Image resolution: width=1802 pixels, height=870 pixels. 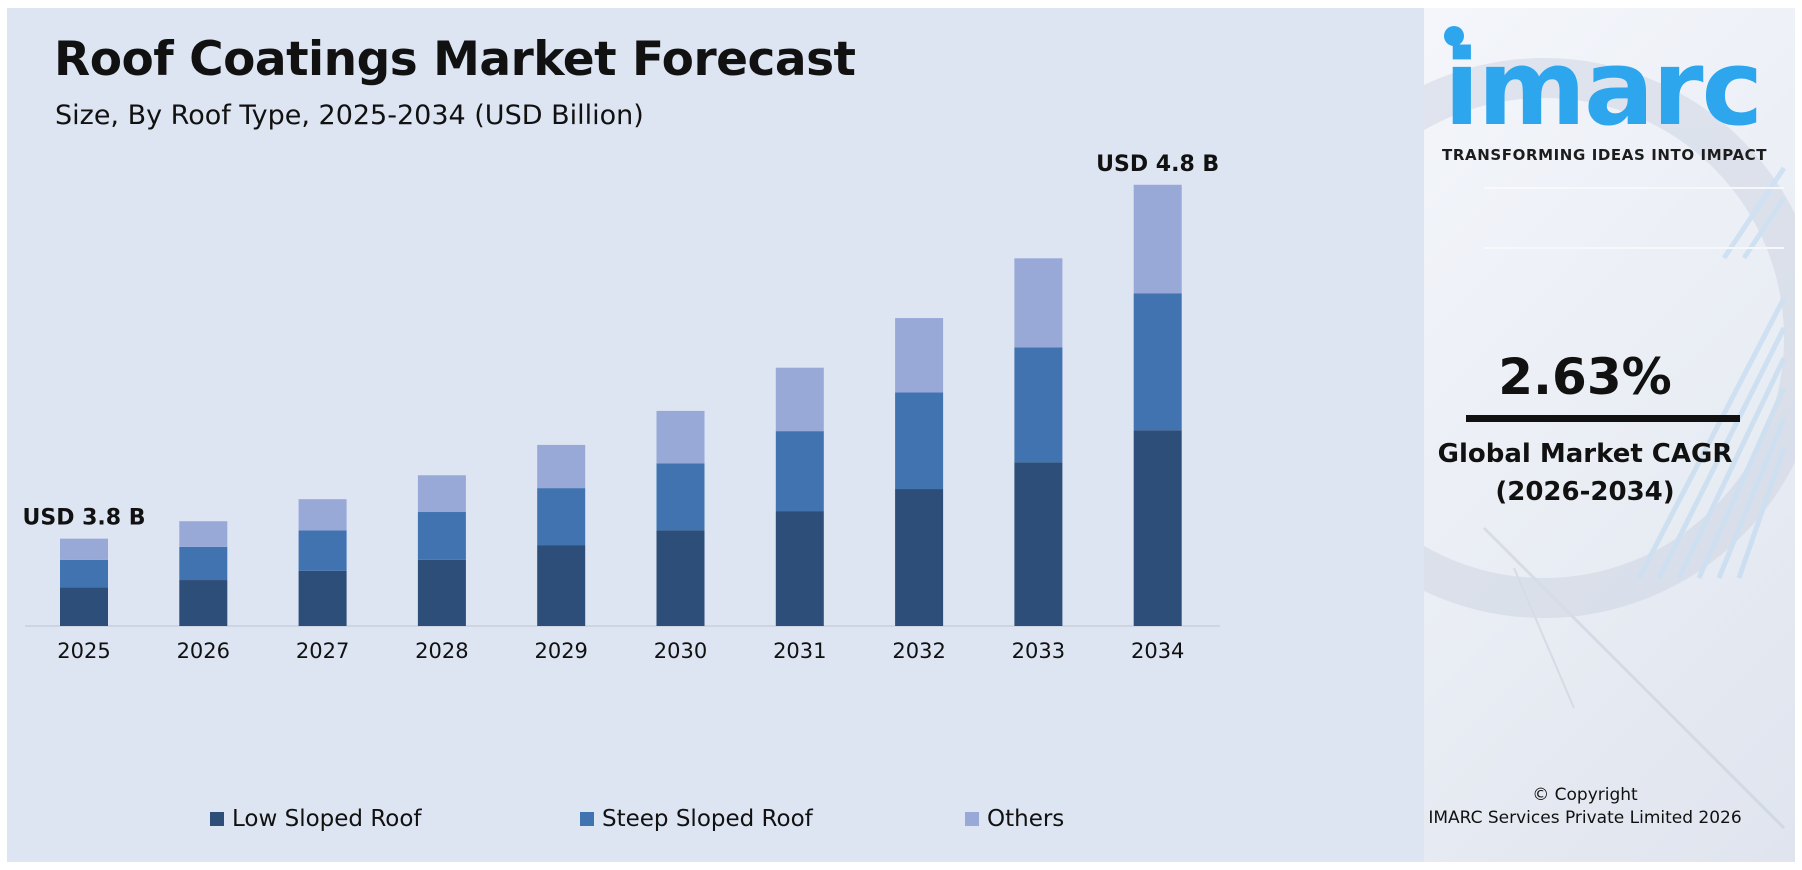 What do you see at coordinates (203, 563) in the screenshot?
I see `bar-segment-steep-sloped-roof-2026` at bounding box center [203, 563].